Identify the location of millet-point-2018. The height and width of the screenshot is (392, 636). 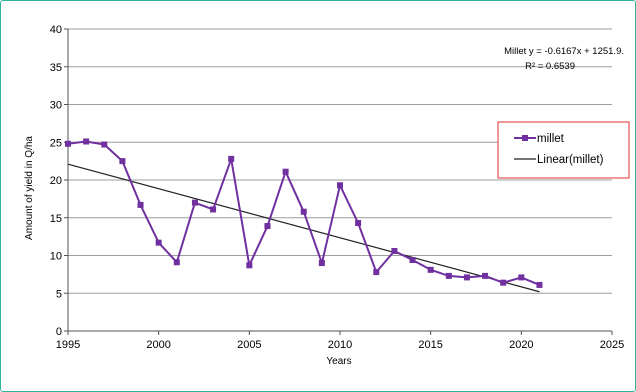
(485, 275).